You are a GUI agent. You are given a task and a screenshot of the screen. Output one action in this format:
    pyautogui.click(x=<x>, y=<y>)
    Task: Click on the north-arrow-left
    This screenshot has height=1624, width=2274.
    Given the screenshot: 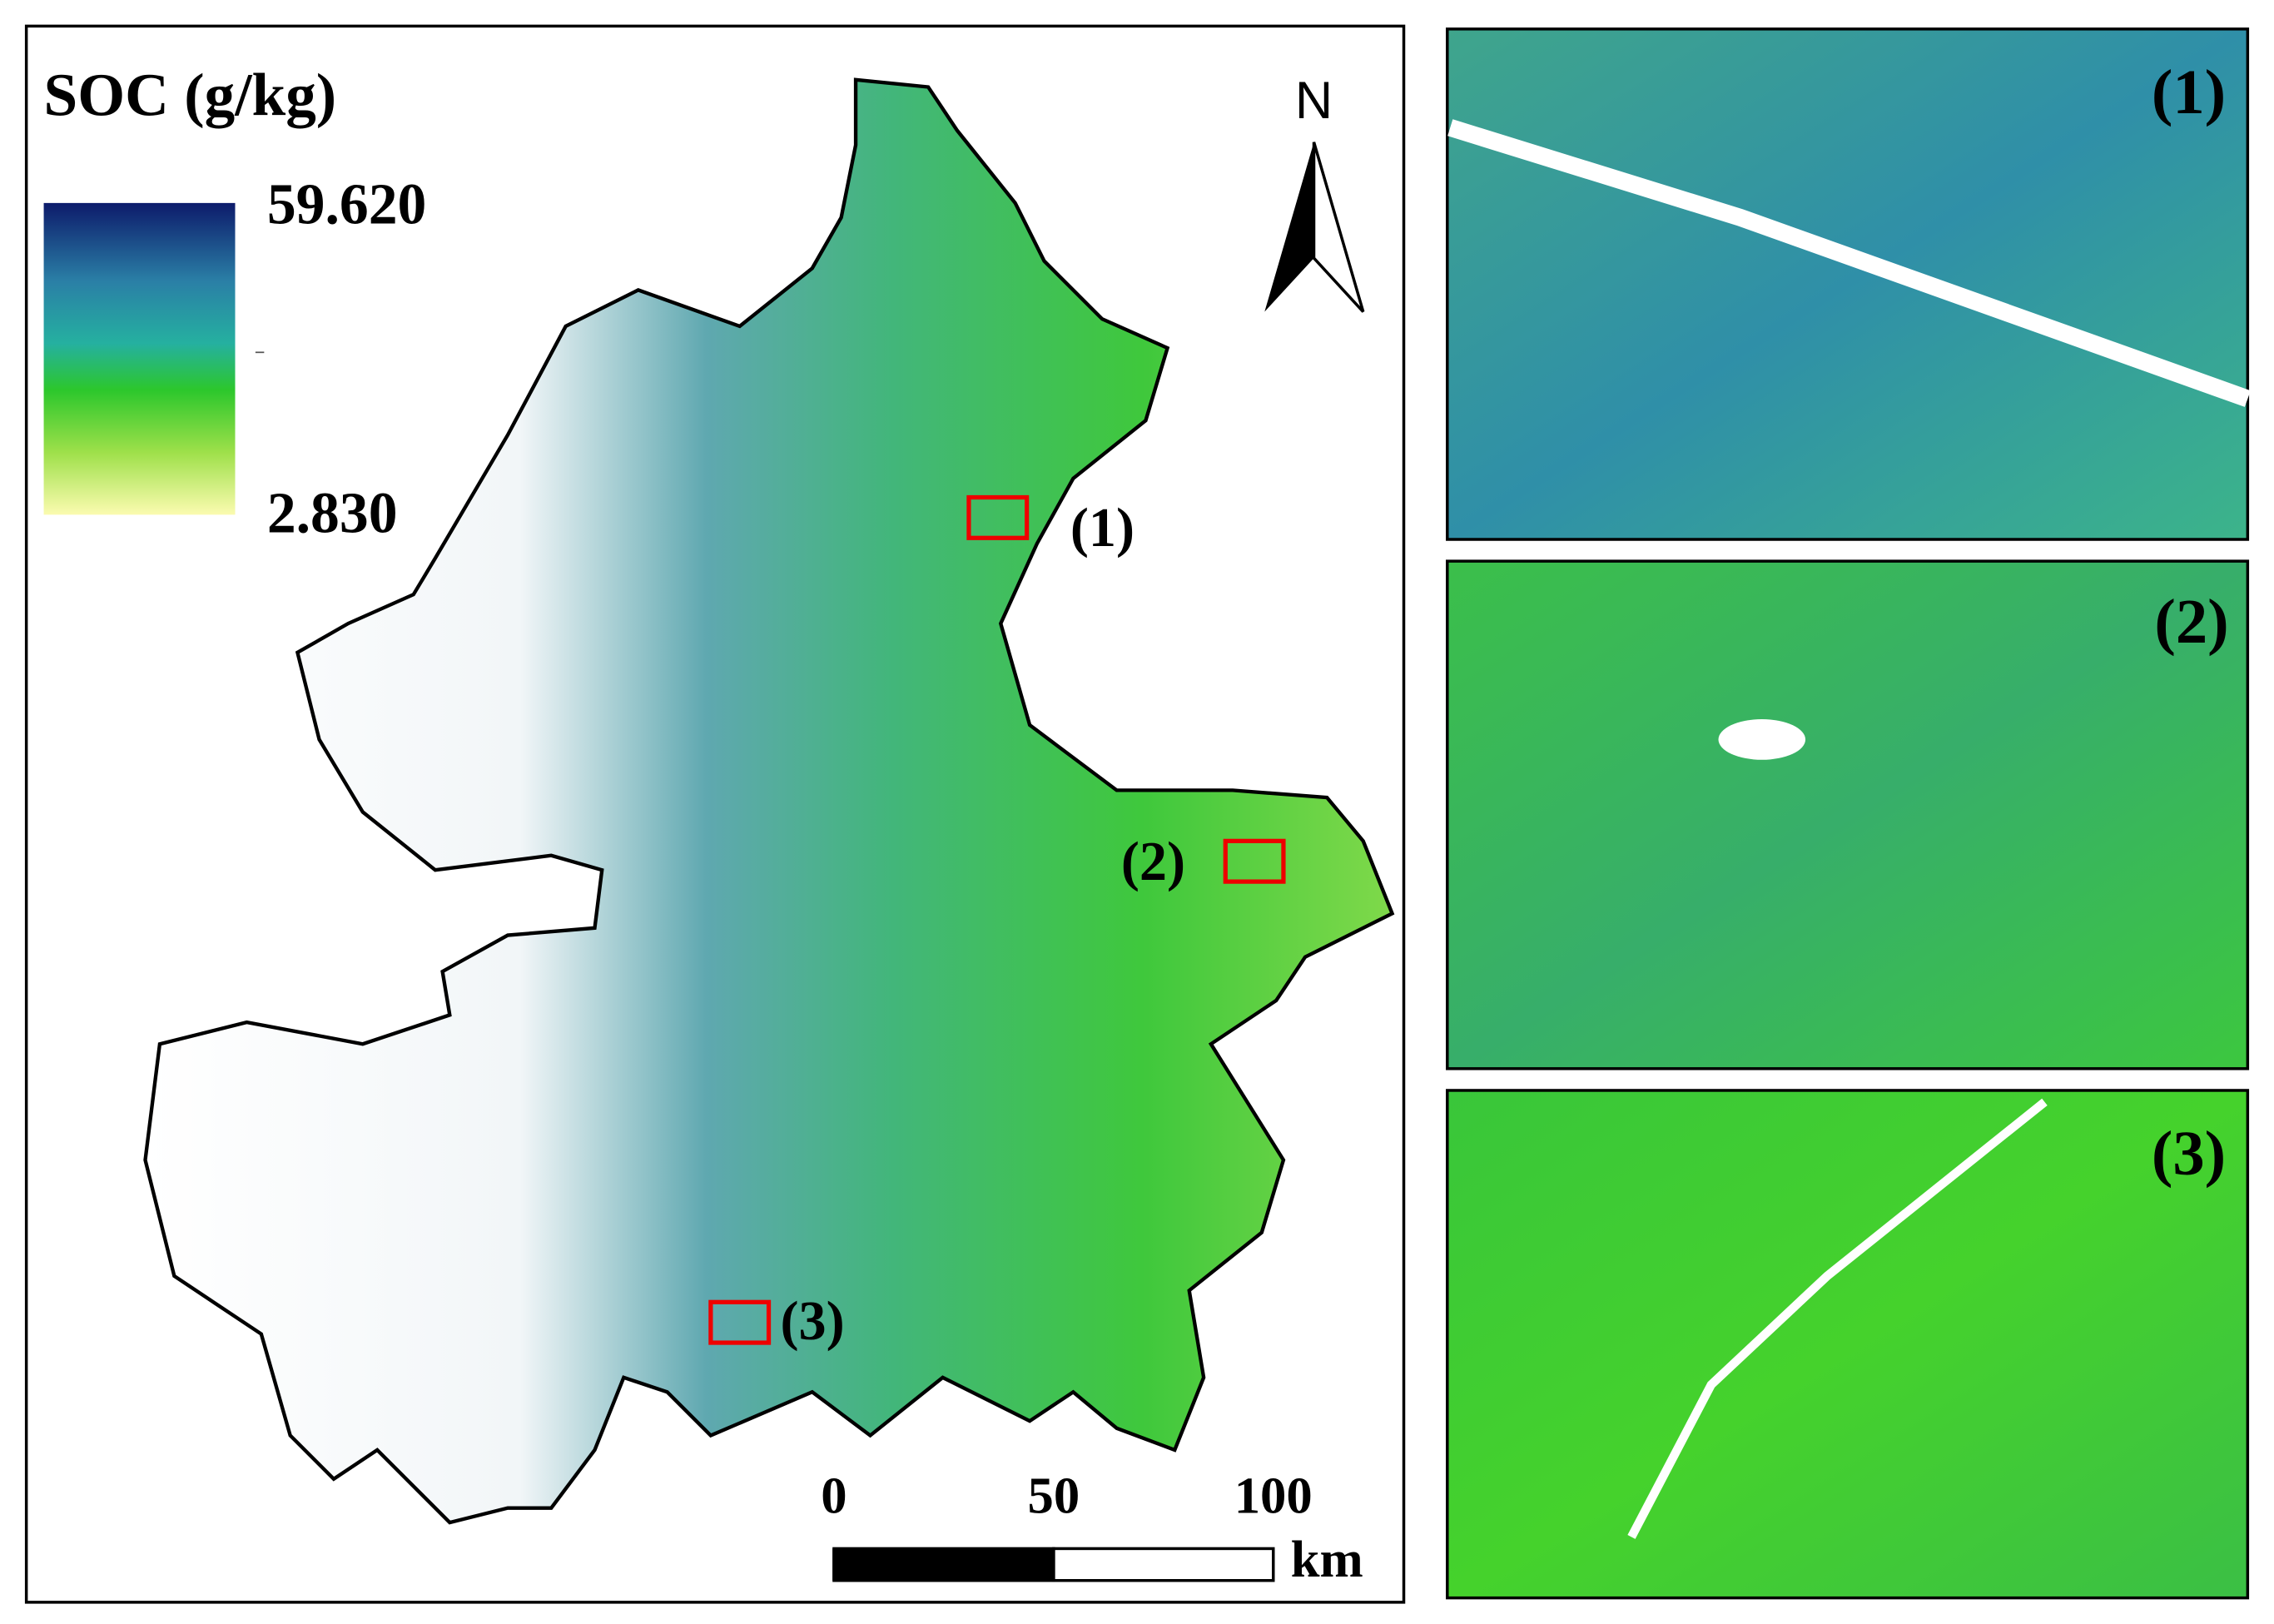 What is the action you would take?
    pyautogui.click(x=1289, y=227)
    